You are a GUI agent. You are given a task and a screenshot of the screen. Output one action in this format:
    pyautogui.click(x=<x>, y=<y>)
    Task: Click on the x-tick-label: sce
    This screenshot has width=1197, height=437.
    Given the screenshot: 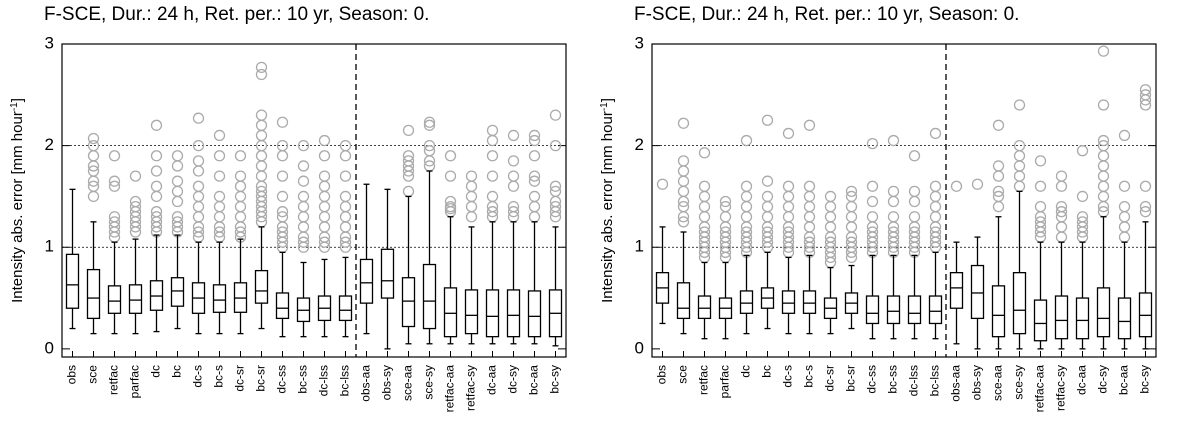 What is the action you would take?
    pyautogui.click(x=683, y=374)
    